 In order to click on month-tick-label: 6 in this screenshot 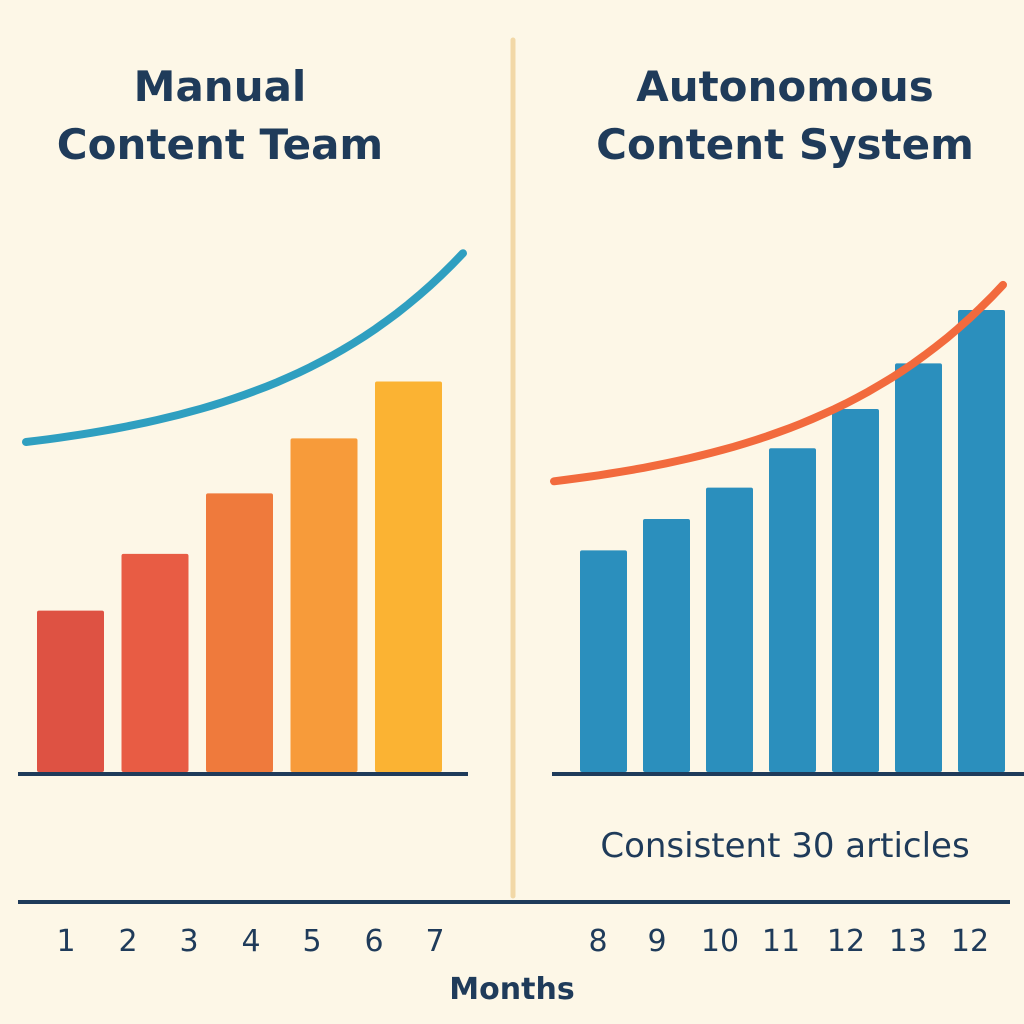, I will do `click(374, 941)`.